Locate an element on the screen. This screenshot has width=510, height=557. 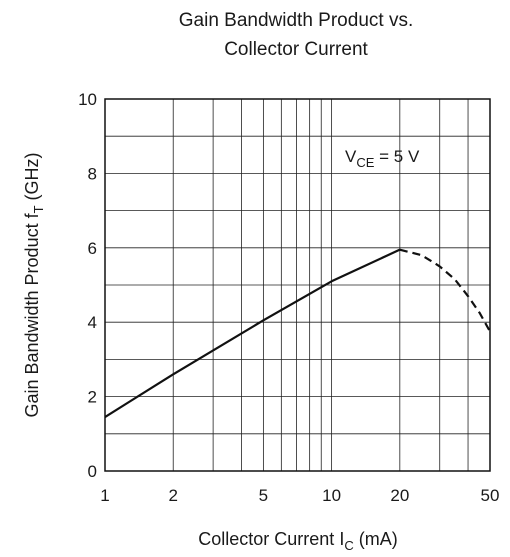
y-tick-label: 2 is located at coordinates (92, 397).